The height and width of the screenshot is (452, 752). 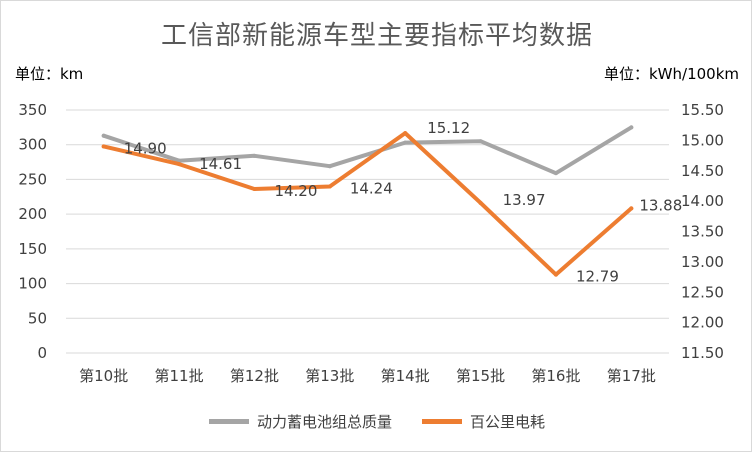 I want to click on right-tick-label: 12.50, so click(x=702, y=292).